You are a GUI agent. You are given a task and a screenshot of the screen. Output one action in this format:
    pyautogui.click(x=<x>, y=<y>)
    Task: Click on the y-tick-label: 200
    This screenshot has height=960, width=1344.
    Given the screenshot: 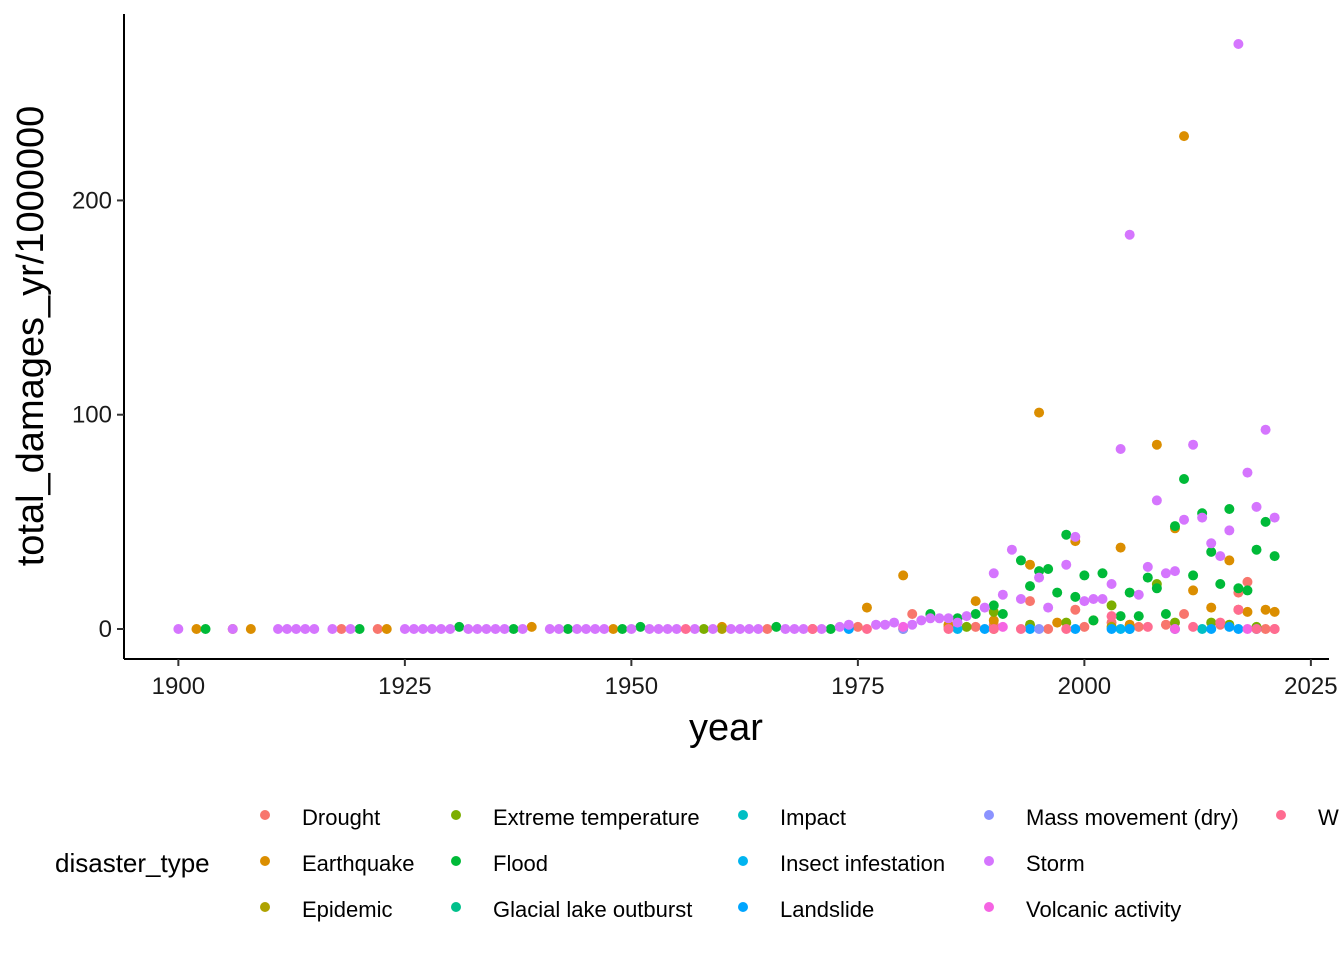 What is the action you would take?
    pyautogui.click(x=92, y=200)
    